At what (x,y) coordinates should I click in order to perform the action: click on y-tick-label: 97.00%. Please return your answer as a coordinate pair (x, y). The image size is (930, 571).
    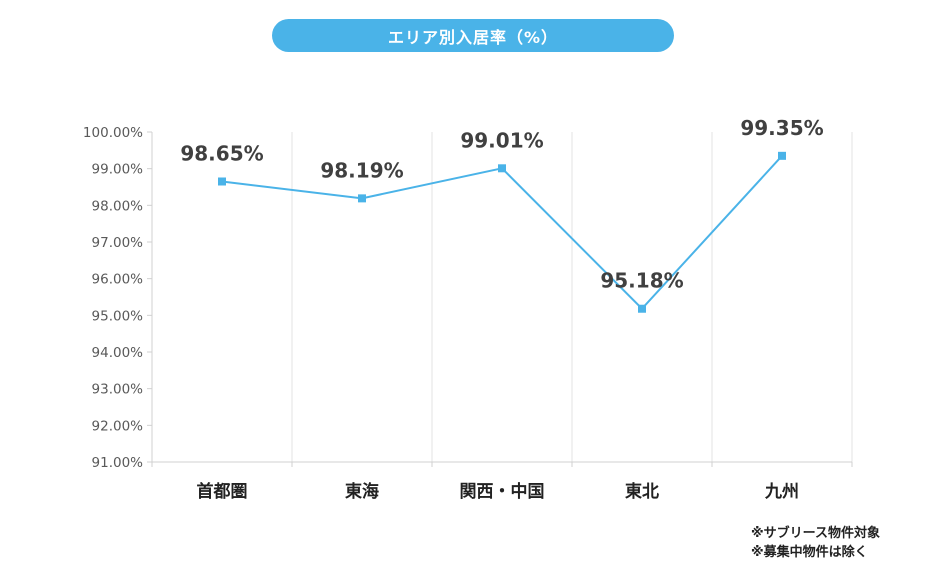
    Looking at the image, I should click on (118, 243).